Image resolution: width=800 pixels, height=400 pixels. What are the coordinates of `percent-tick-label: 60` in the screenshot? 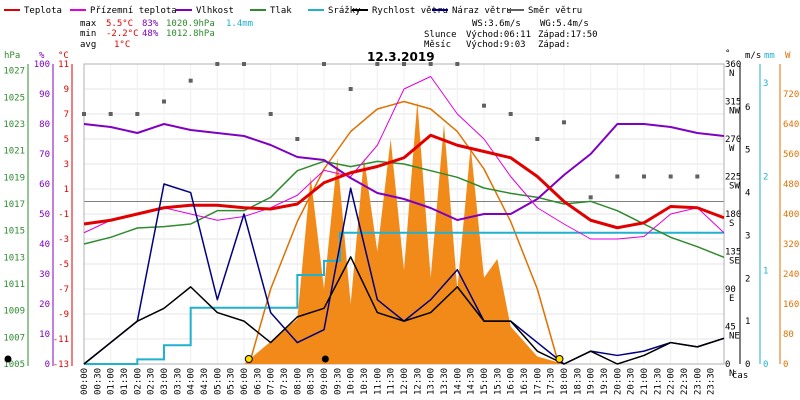 It's located at (44, 185).